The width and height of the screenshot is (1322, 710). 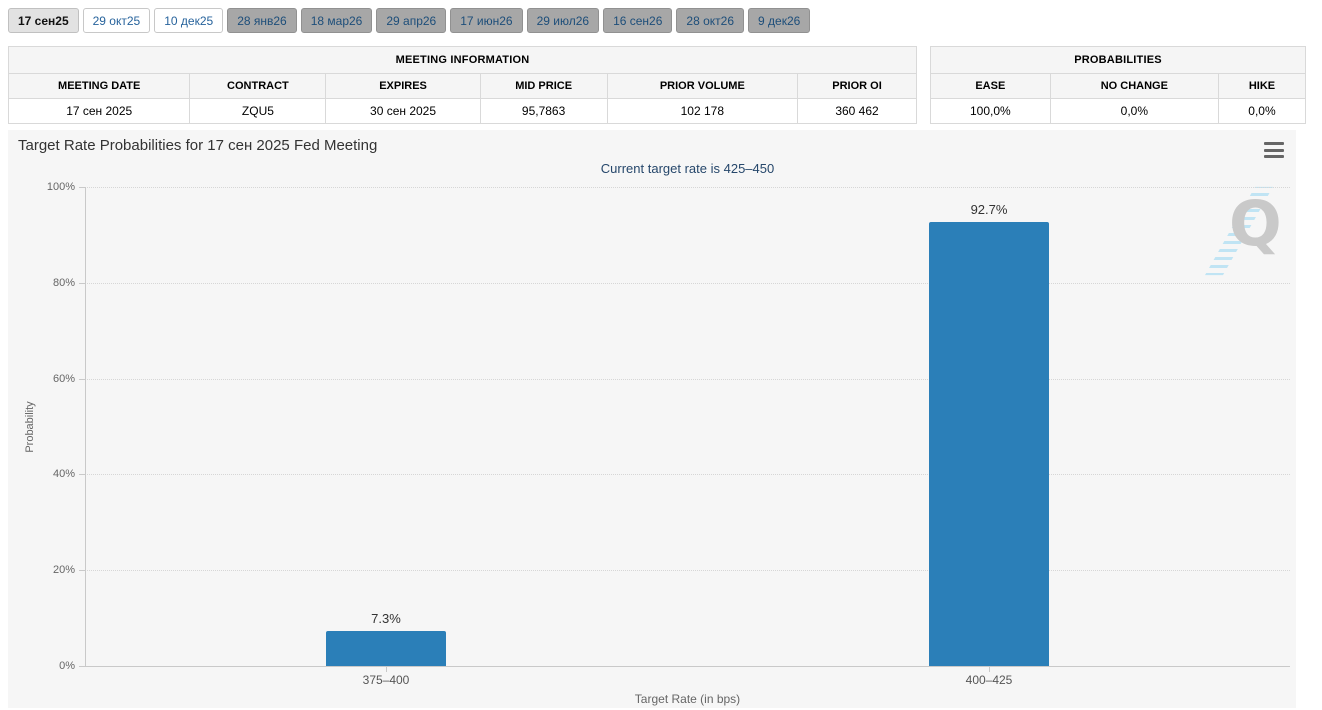 What do you see at coordinates (991, 111) in the screenshot?
I see `ease-value: 100,0%` at bounding box center [991, 111].